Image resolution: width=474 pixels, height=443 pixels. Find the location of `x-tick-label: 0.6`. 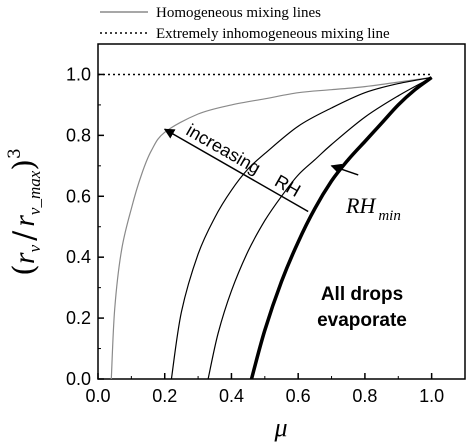

x-tick-label: 0.6 is located at coordinates (298, 396).